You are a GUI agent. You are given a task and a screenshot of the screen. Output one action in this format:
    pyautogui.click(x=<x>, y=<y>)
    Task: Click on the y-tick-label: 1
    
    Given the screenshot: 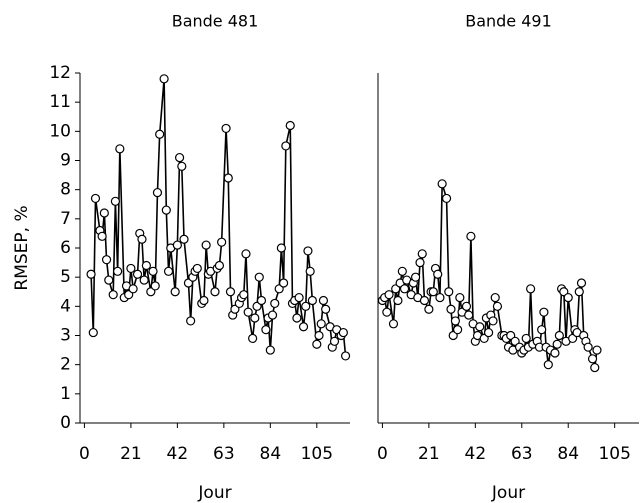 What is the action you would take?
    pyautogui.click(x=65, y=394)
    